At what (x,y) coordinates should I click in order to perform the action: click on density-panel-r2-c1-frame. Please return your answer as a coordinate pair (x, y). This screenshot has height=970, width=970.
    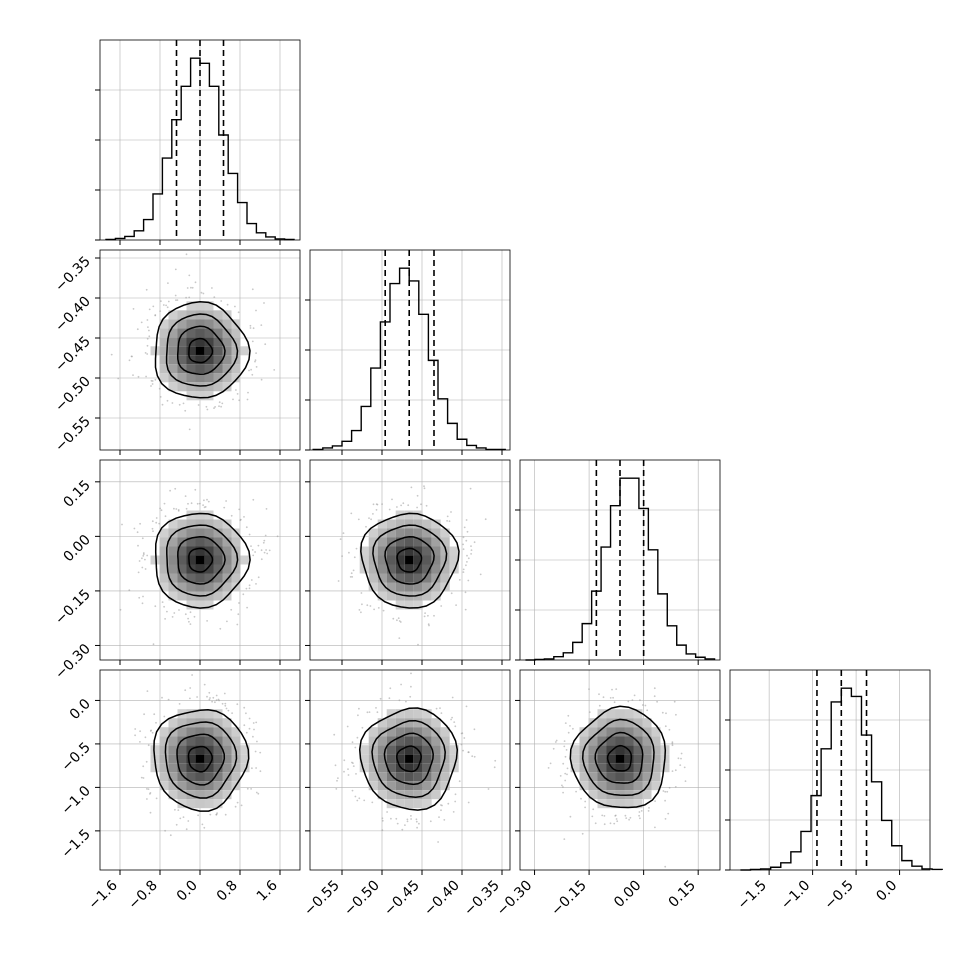
    Looking at the image, I should click on (200, 350).